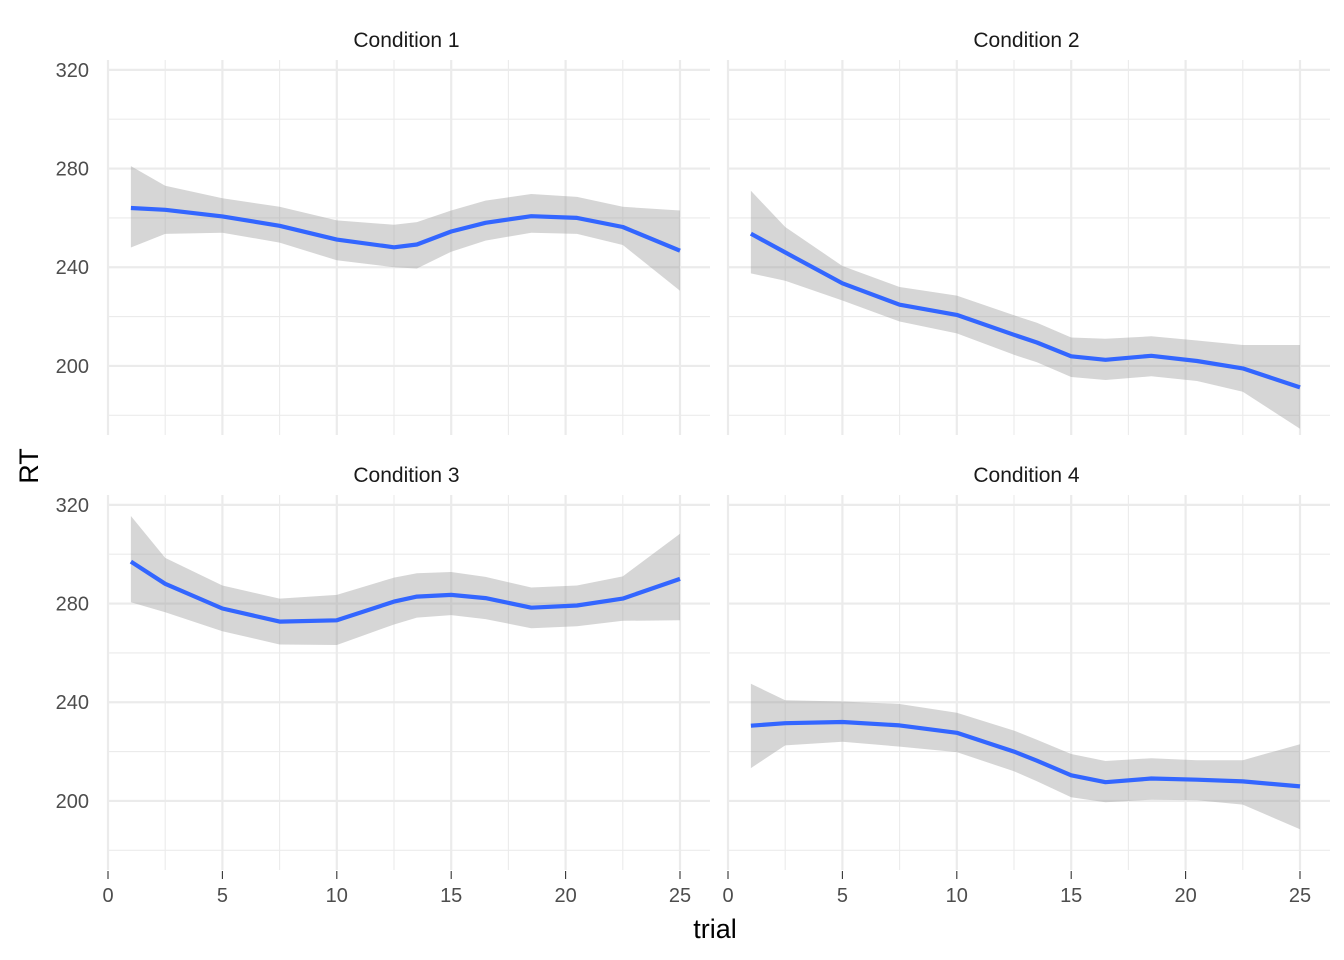  Describe the element at coordinates (1026, 40) in the screenshot. I see `panel-title: Condition 2` at that location.